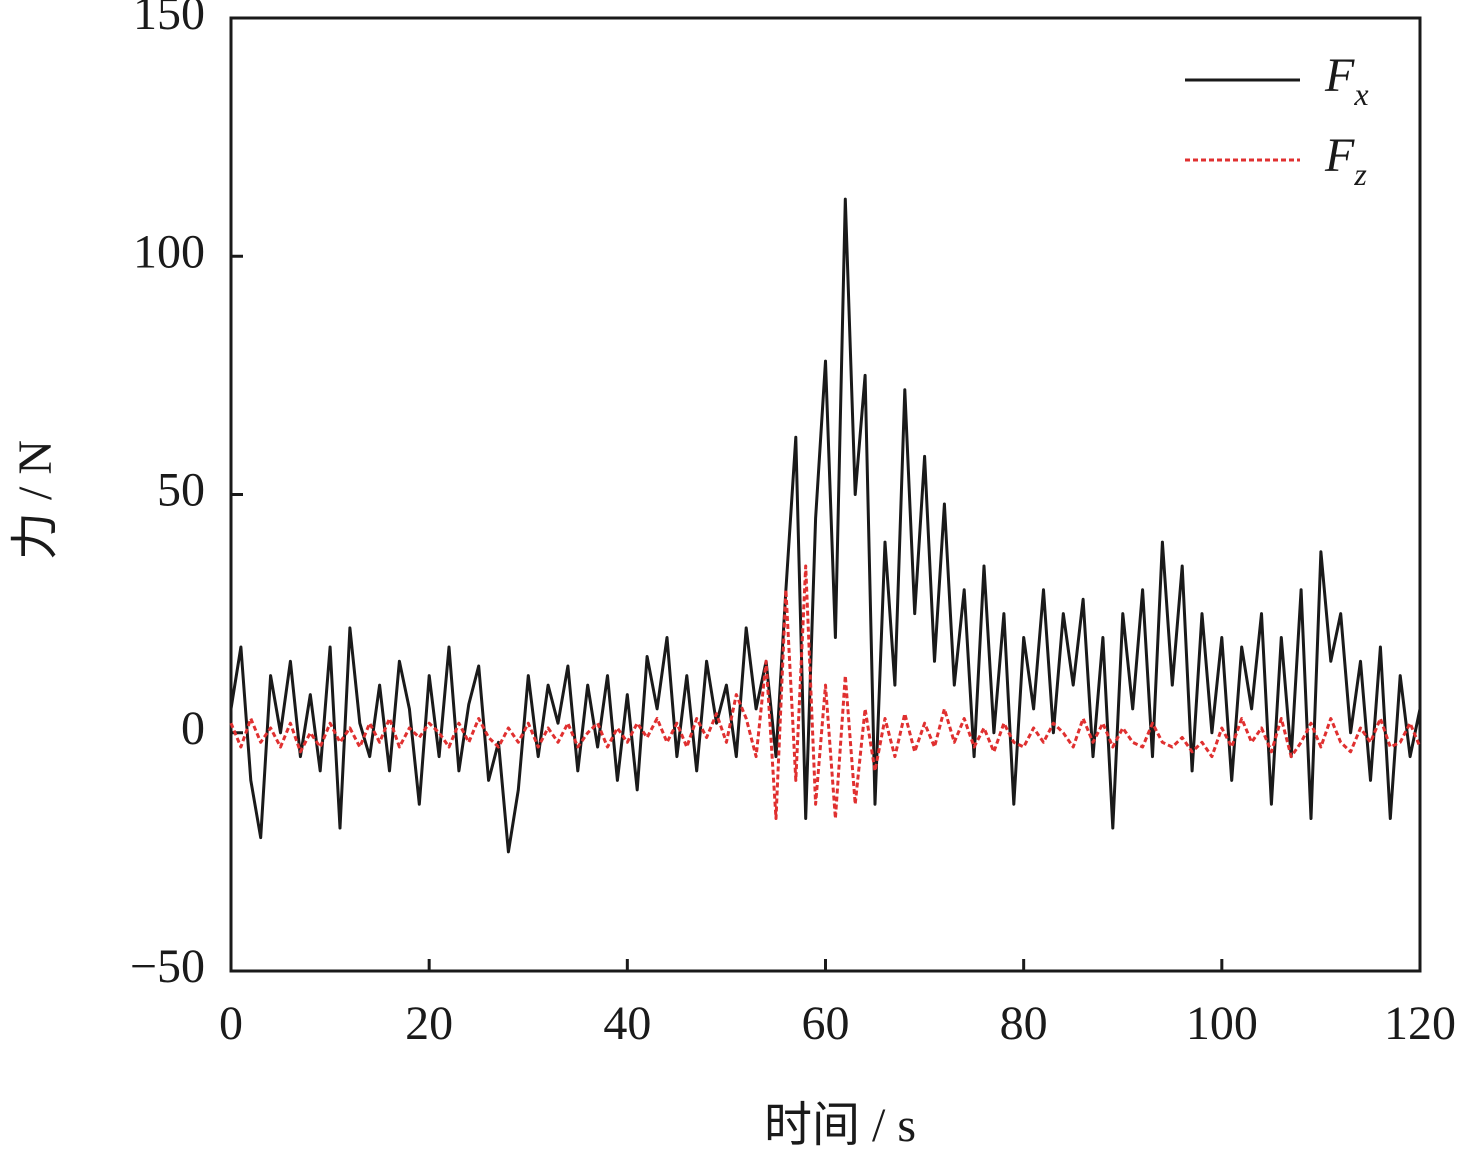 Image resolution: width=1464 pixels, height=1160 pixels. I want to click on y-axis-label: 力 / N, so click(35, 500).